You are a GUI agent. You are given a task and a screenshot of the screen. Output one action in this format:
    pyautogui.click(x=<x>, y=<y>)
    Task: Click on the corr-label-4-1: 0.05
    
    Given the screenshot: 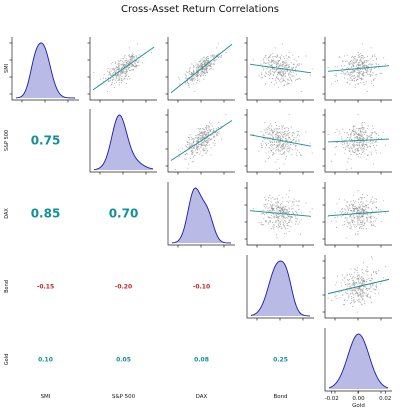 What is the action you would take?
    pyautogui.click(x=123, y=360)
    